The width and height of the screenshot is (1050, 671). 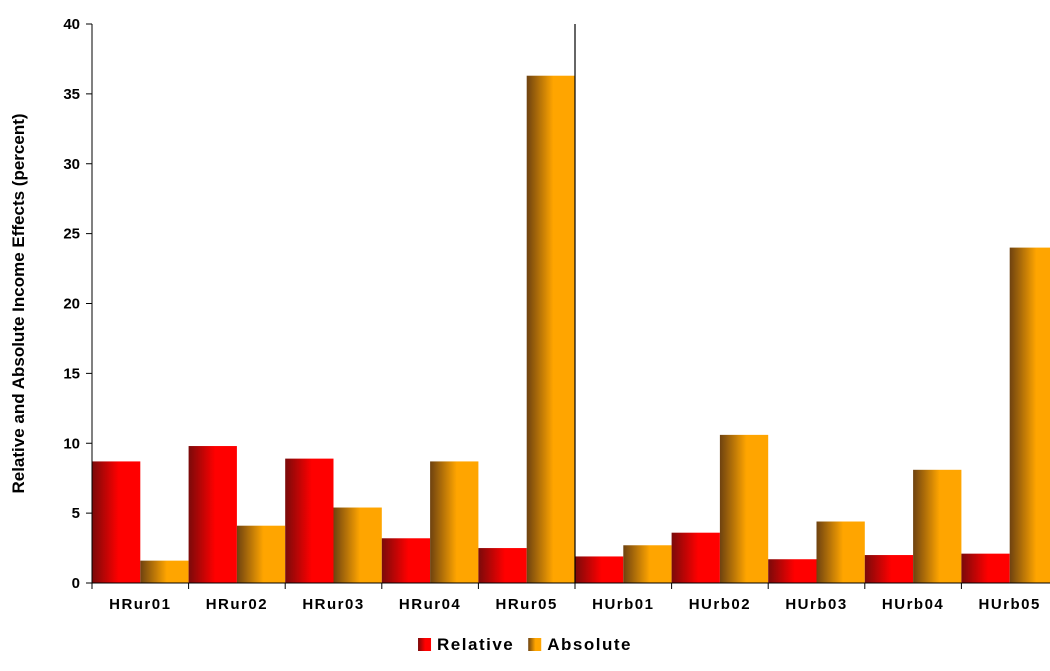 I want to click on y-tick-label-35: 35, so click(x=71, y=94).